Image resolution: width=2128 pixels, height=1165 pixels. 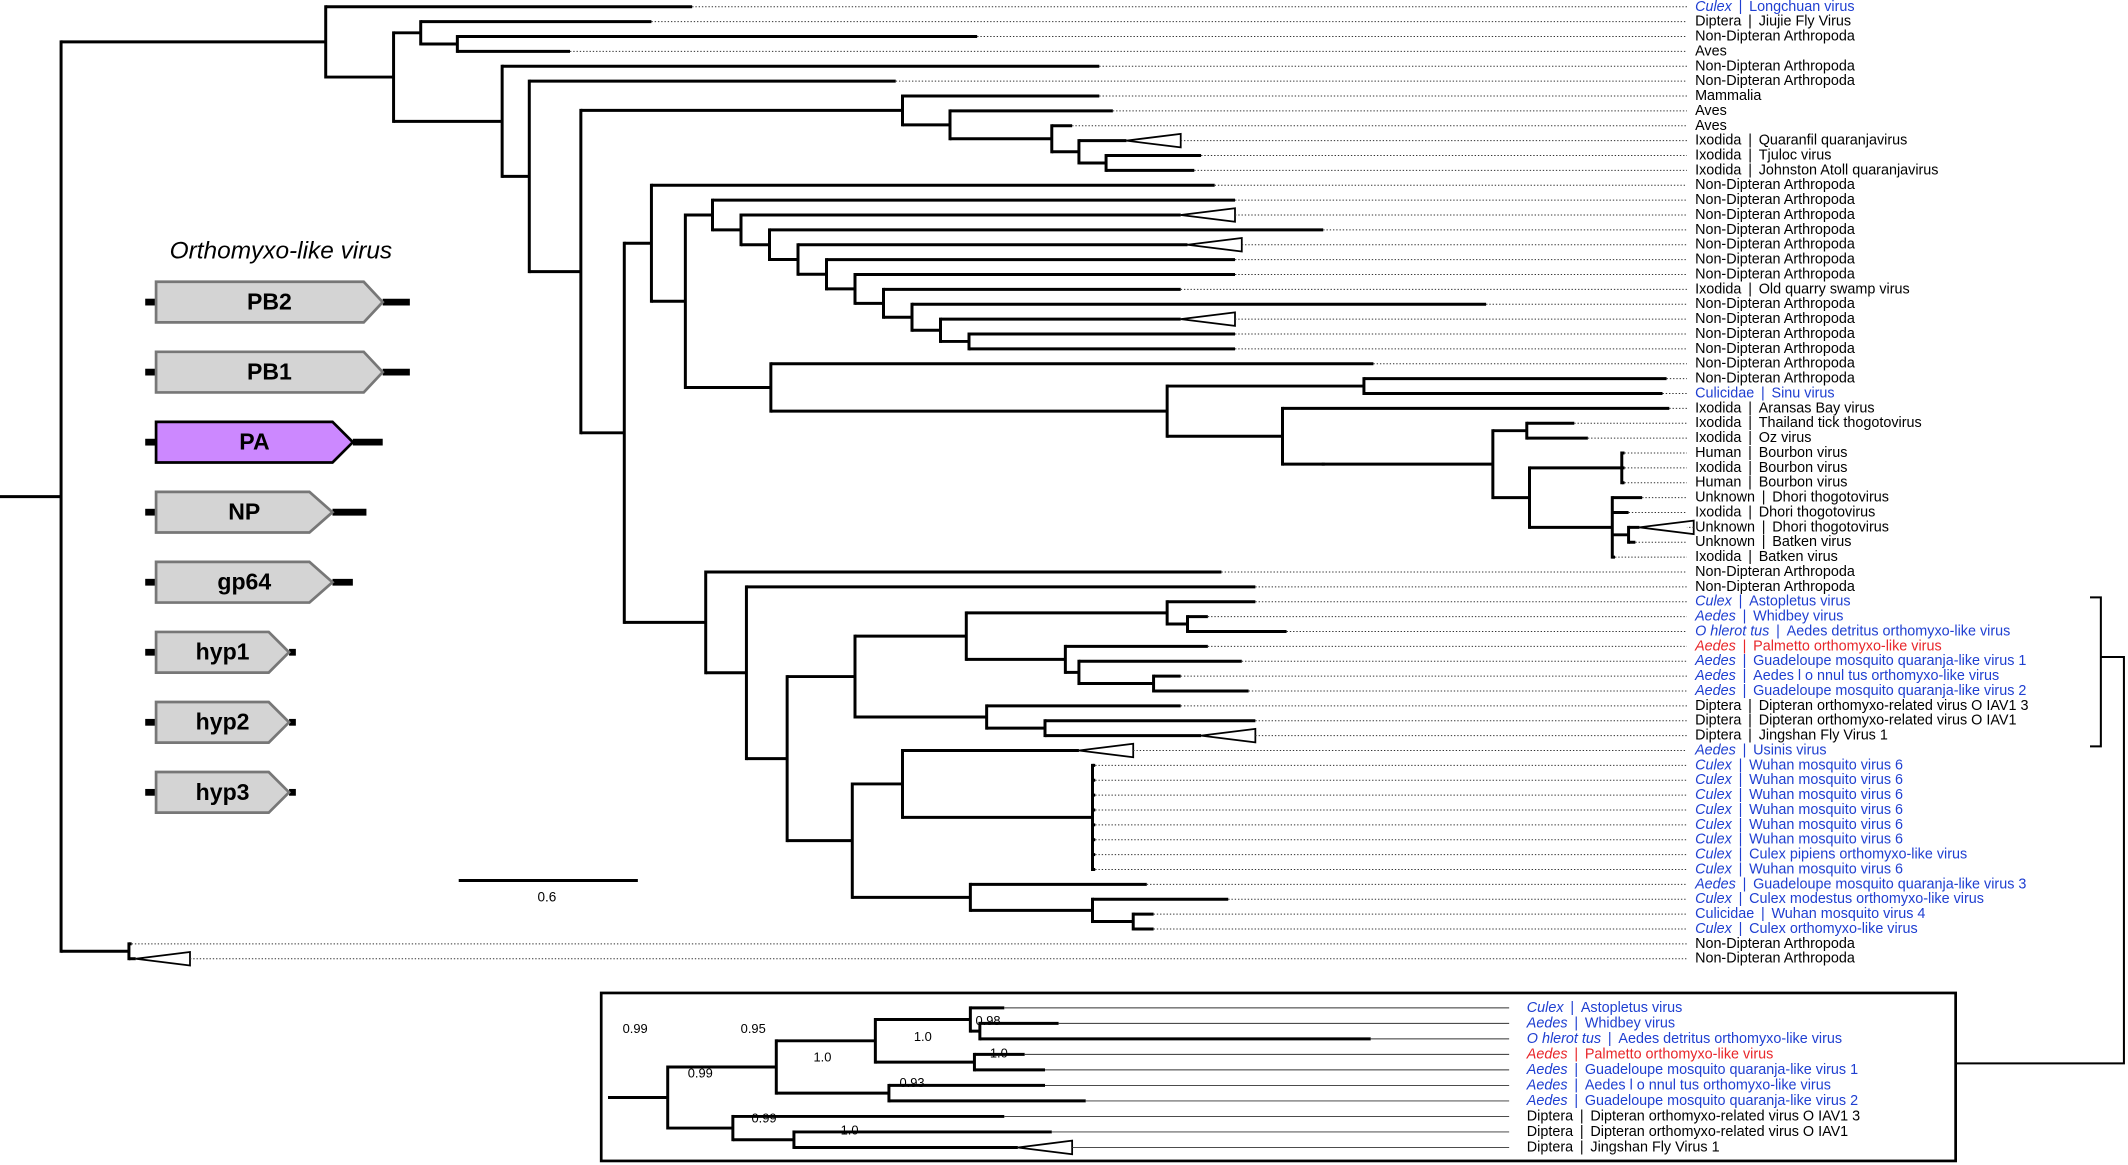 I want to click on taxon-label: Ixodida | Oz virus, so click(x=1753, y=438).